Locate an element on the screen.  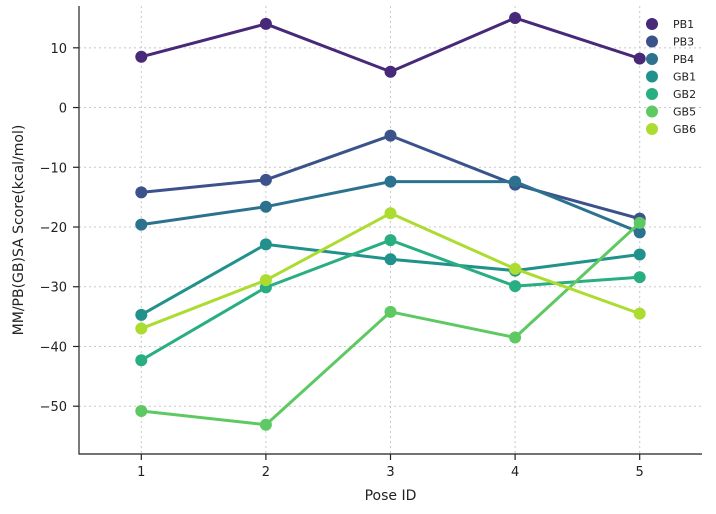
legend-label: PB4 is located at coordinates (683, 59).